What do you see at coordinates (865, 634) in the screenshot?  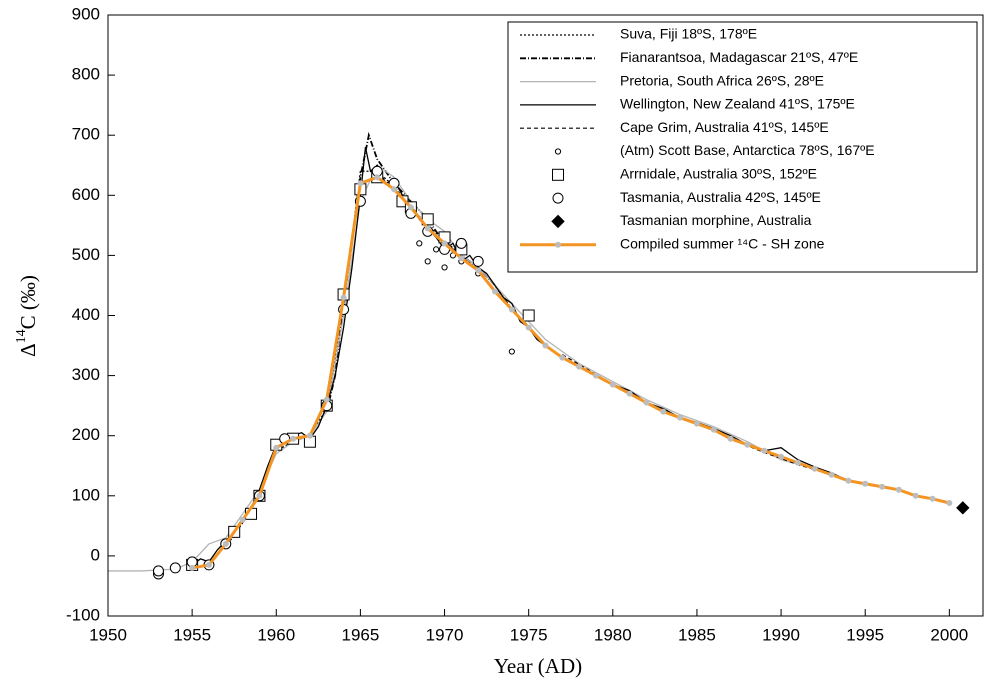 I see `x-tick-label: 1995` at bounding box center [865, 634].